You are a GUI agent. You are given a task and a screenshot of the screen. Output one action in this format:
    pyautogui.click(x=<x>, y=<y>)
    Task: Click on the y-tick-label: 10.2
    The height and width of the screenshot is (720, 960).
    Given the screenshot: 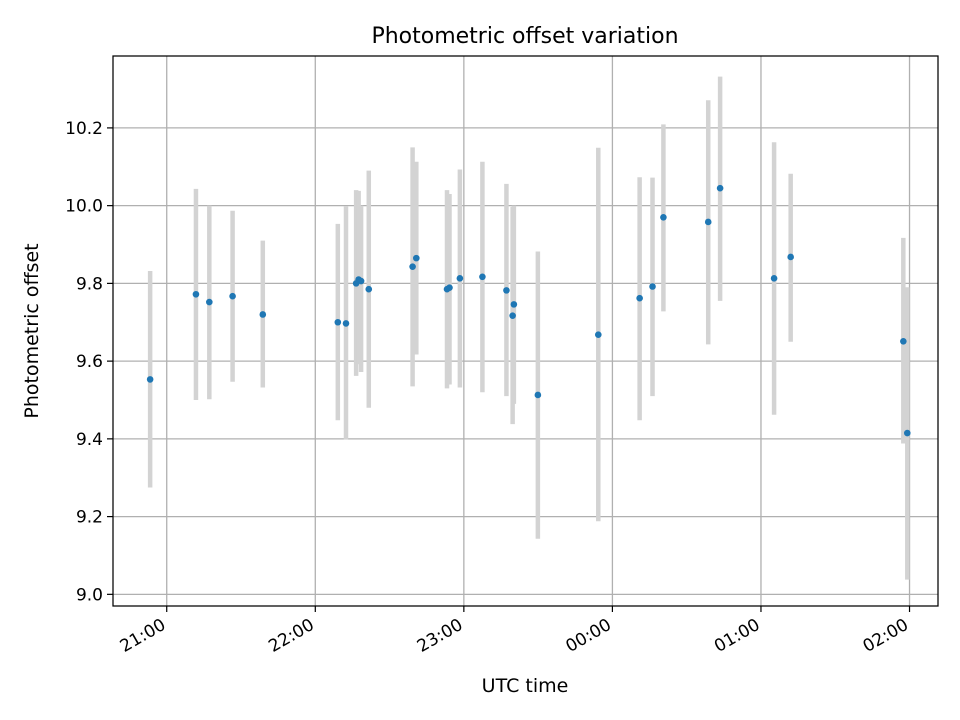 What is the action you would take?
    pyautogui.click(x=84, y=129)
    